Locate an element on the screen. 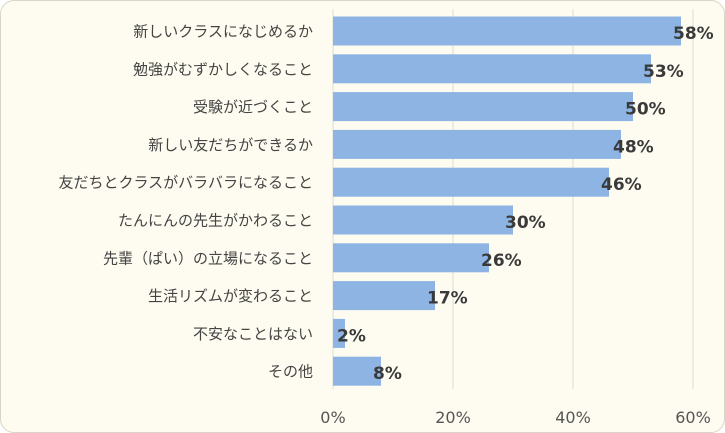 This screenshot has height=433, width=725. category-label: 勉強がむずかしくなること is located at coordinates (223, 69).